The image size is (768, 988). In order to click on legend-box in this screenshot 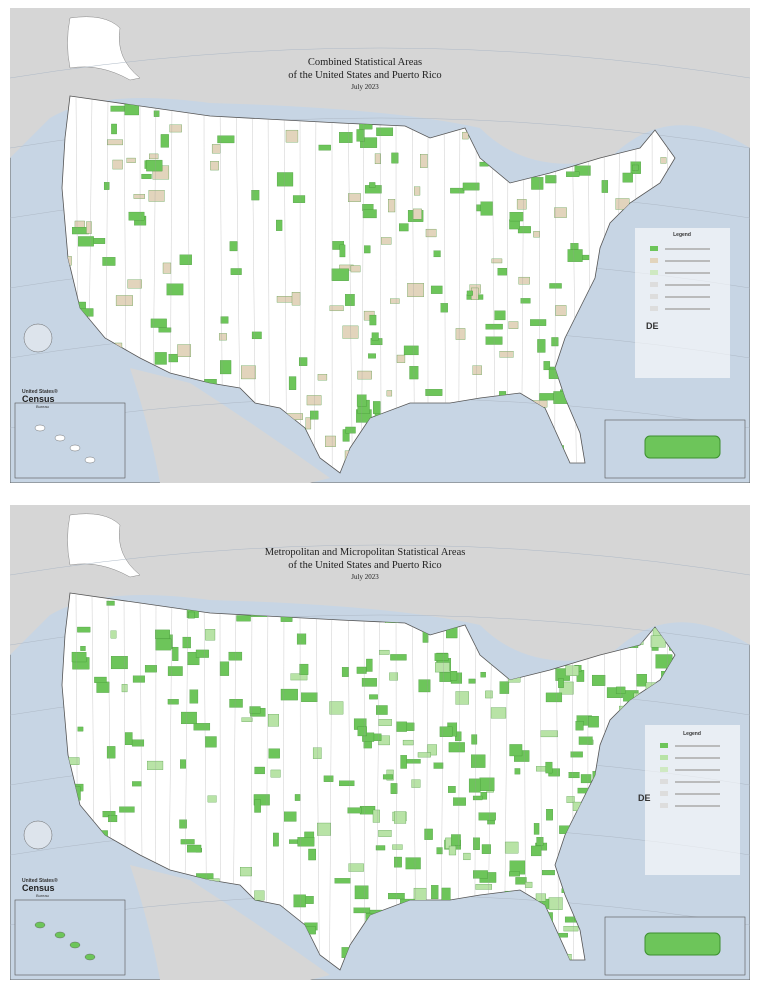, I will do `click(682, 303)`.